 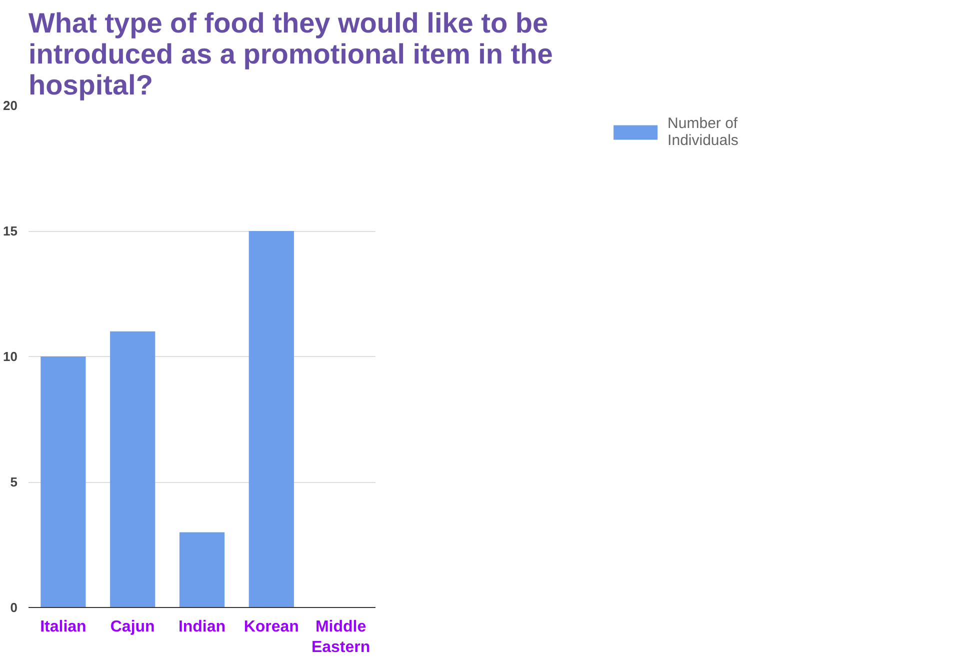 I want to click on x-tick-label: Middle Eastern, so click(x=340, y=637).